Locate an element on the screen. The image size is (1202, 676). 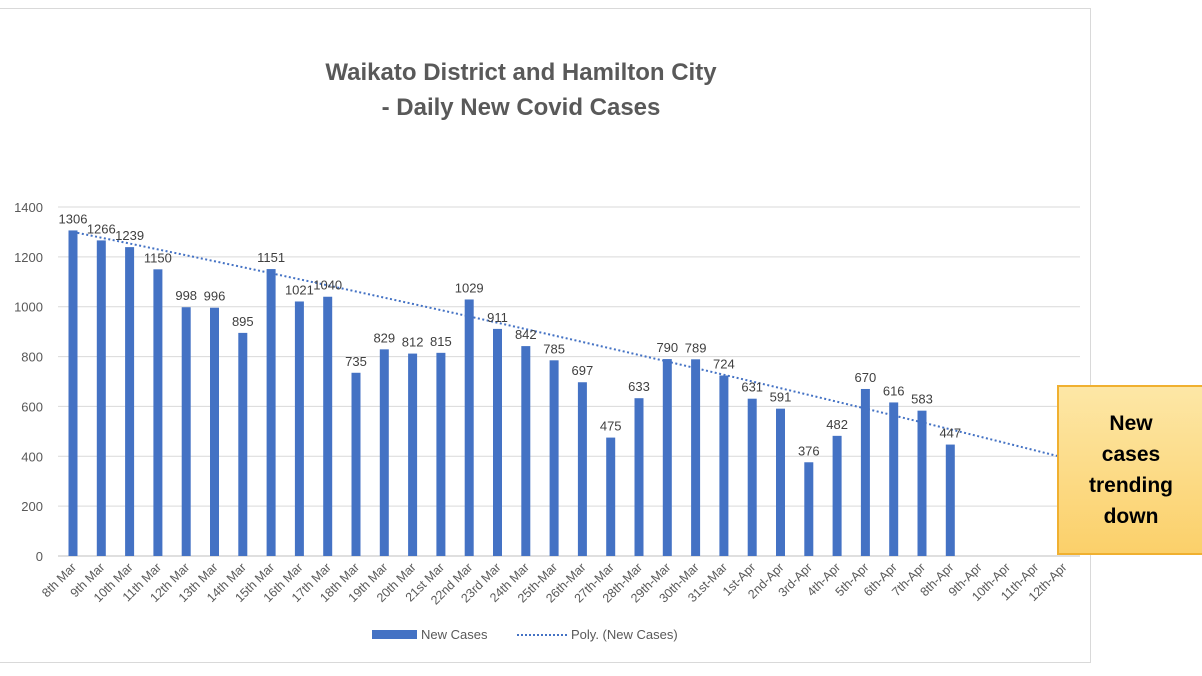
chart-title-line-2: - Daily New Covid Cases is located at coordinates (521, 107).